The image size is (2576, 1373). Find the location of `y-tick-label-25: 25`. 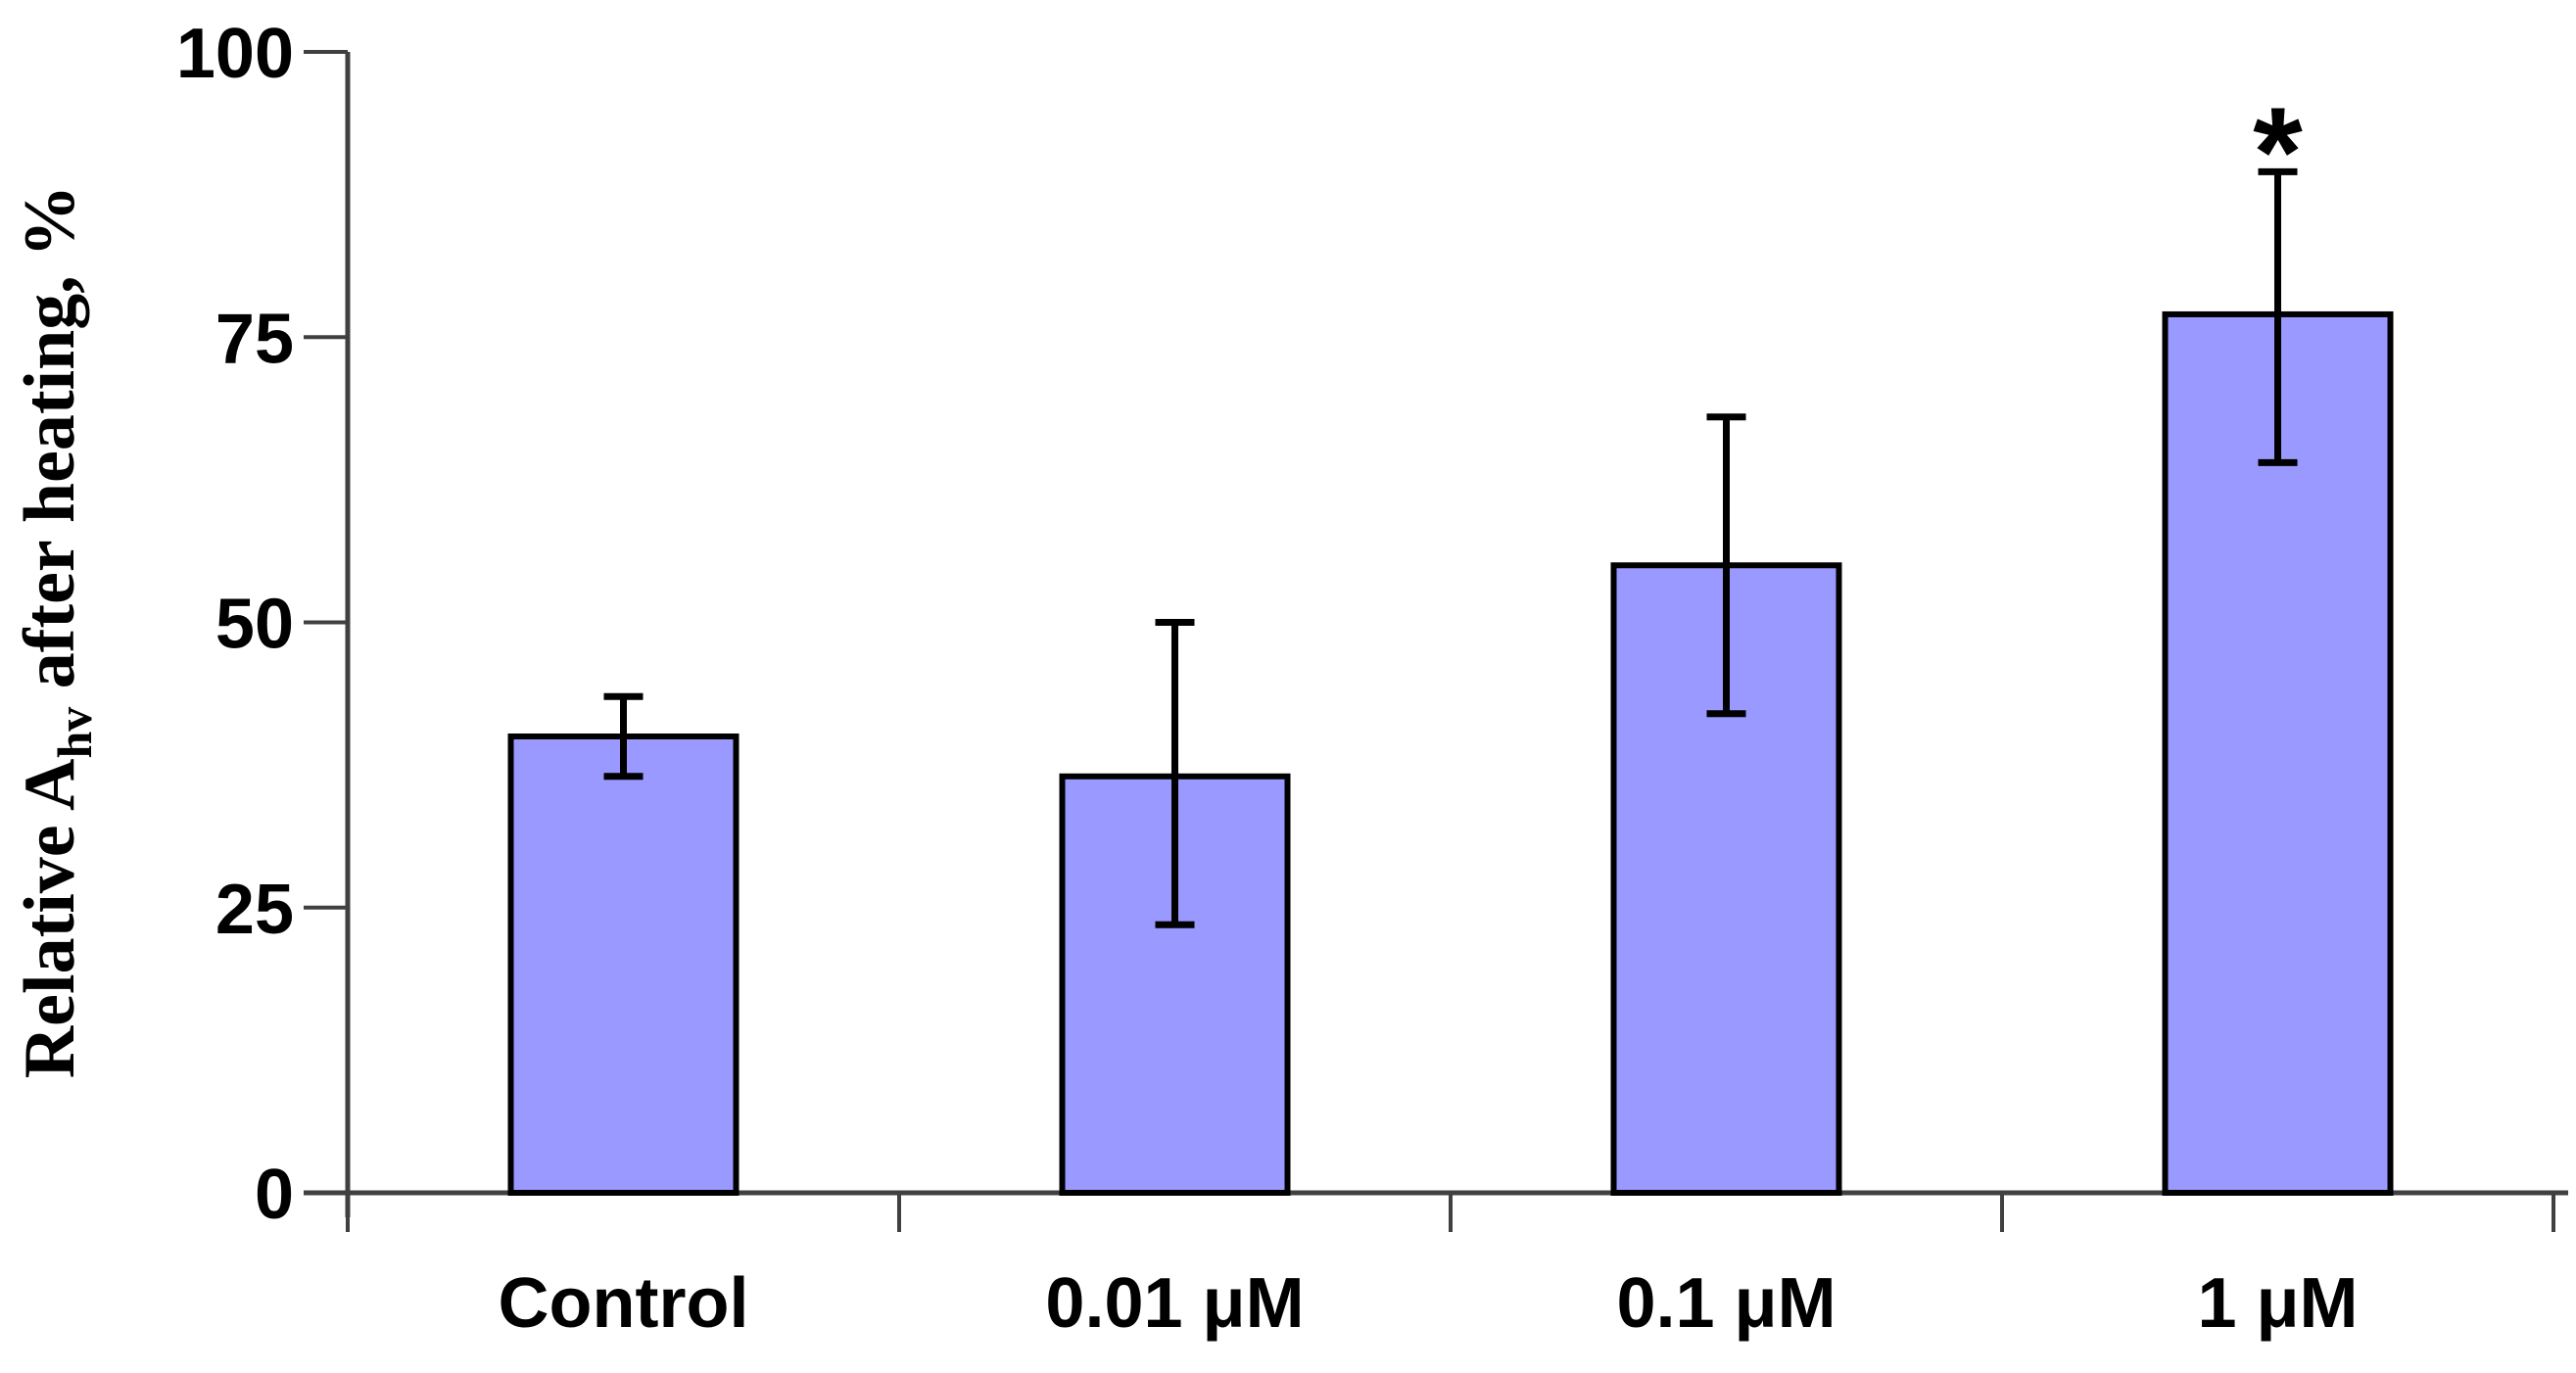

y-tick-label-25: 25 is located at coordinates (255, 910).